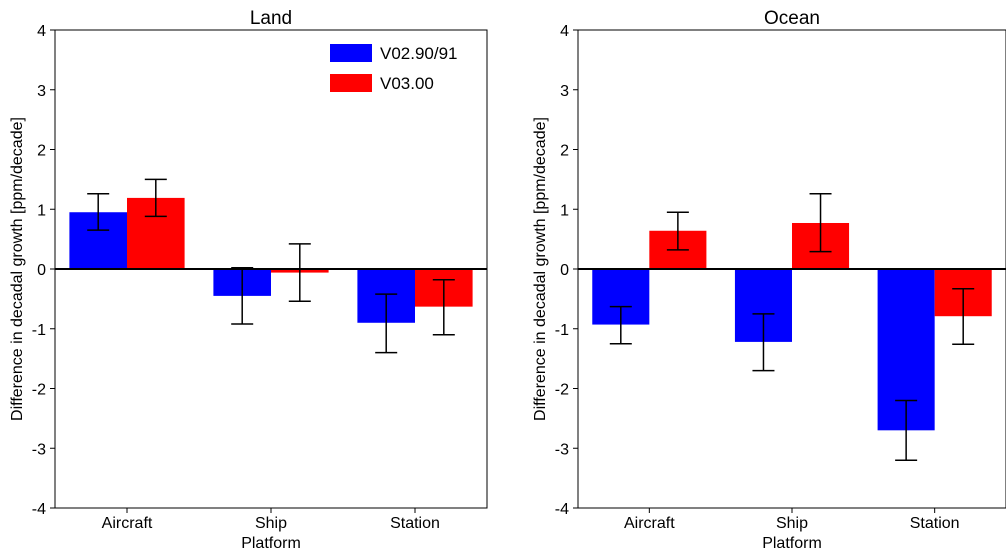 The width and height of the screenshot is (1006, 553). What do you see at coordinates (792, 18) in the screenshot?
I see `chart-title: Ocean` at bounding box center [792, 18].